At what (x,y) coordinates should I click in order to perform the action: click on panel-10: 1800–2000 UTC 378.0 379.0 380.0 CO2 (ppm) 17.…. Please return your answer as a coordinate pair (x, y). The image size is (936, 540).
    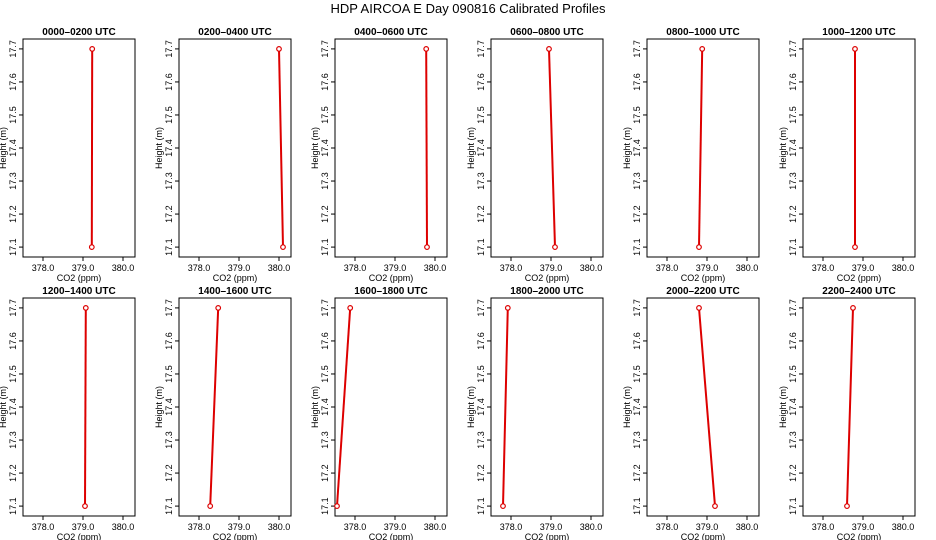
    Looking at the image, I should click on (535, 413).